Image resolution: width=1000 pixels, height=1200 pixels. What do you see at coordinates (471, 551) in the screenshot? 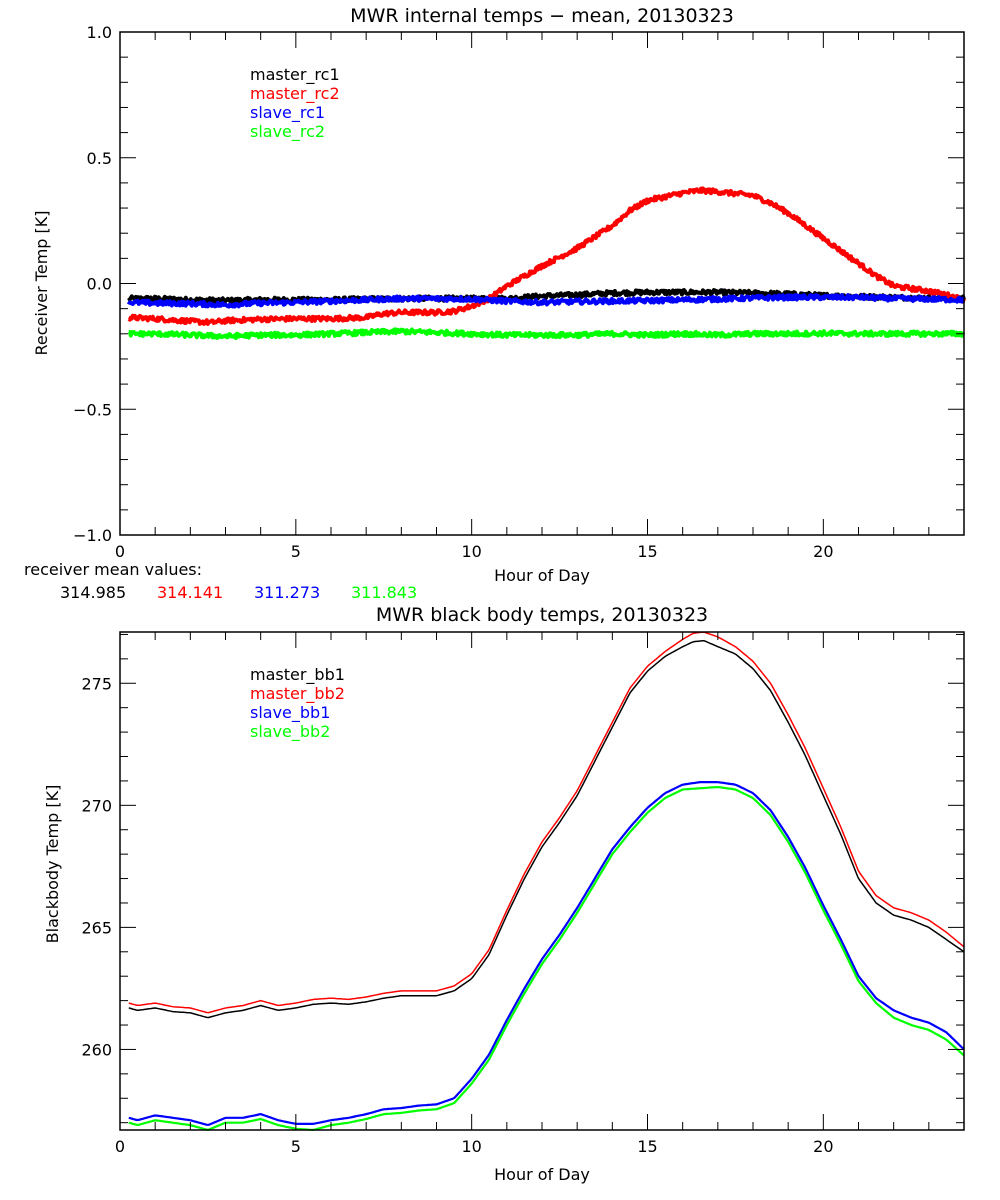
I see `receiver-x-tick-label: 10` at bounding box center [471, 551].